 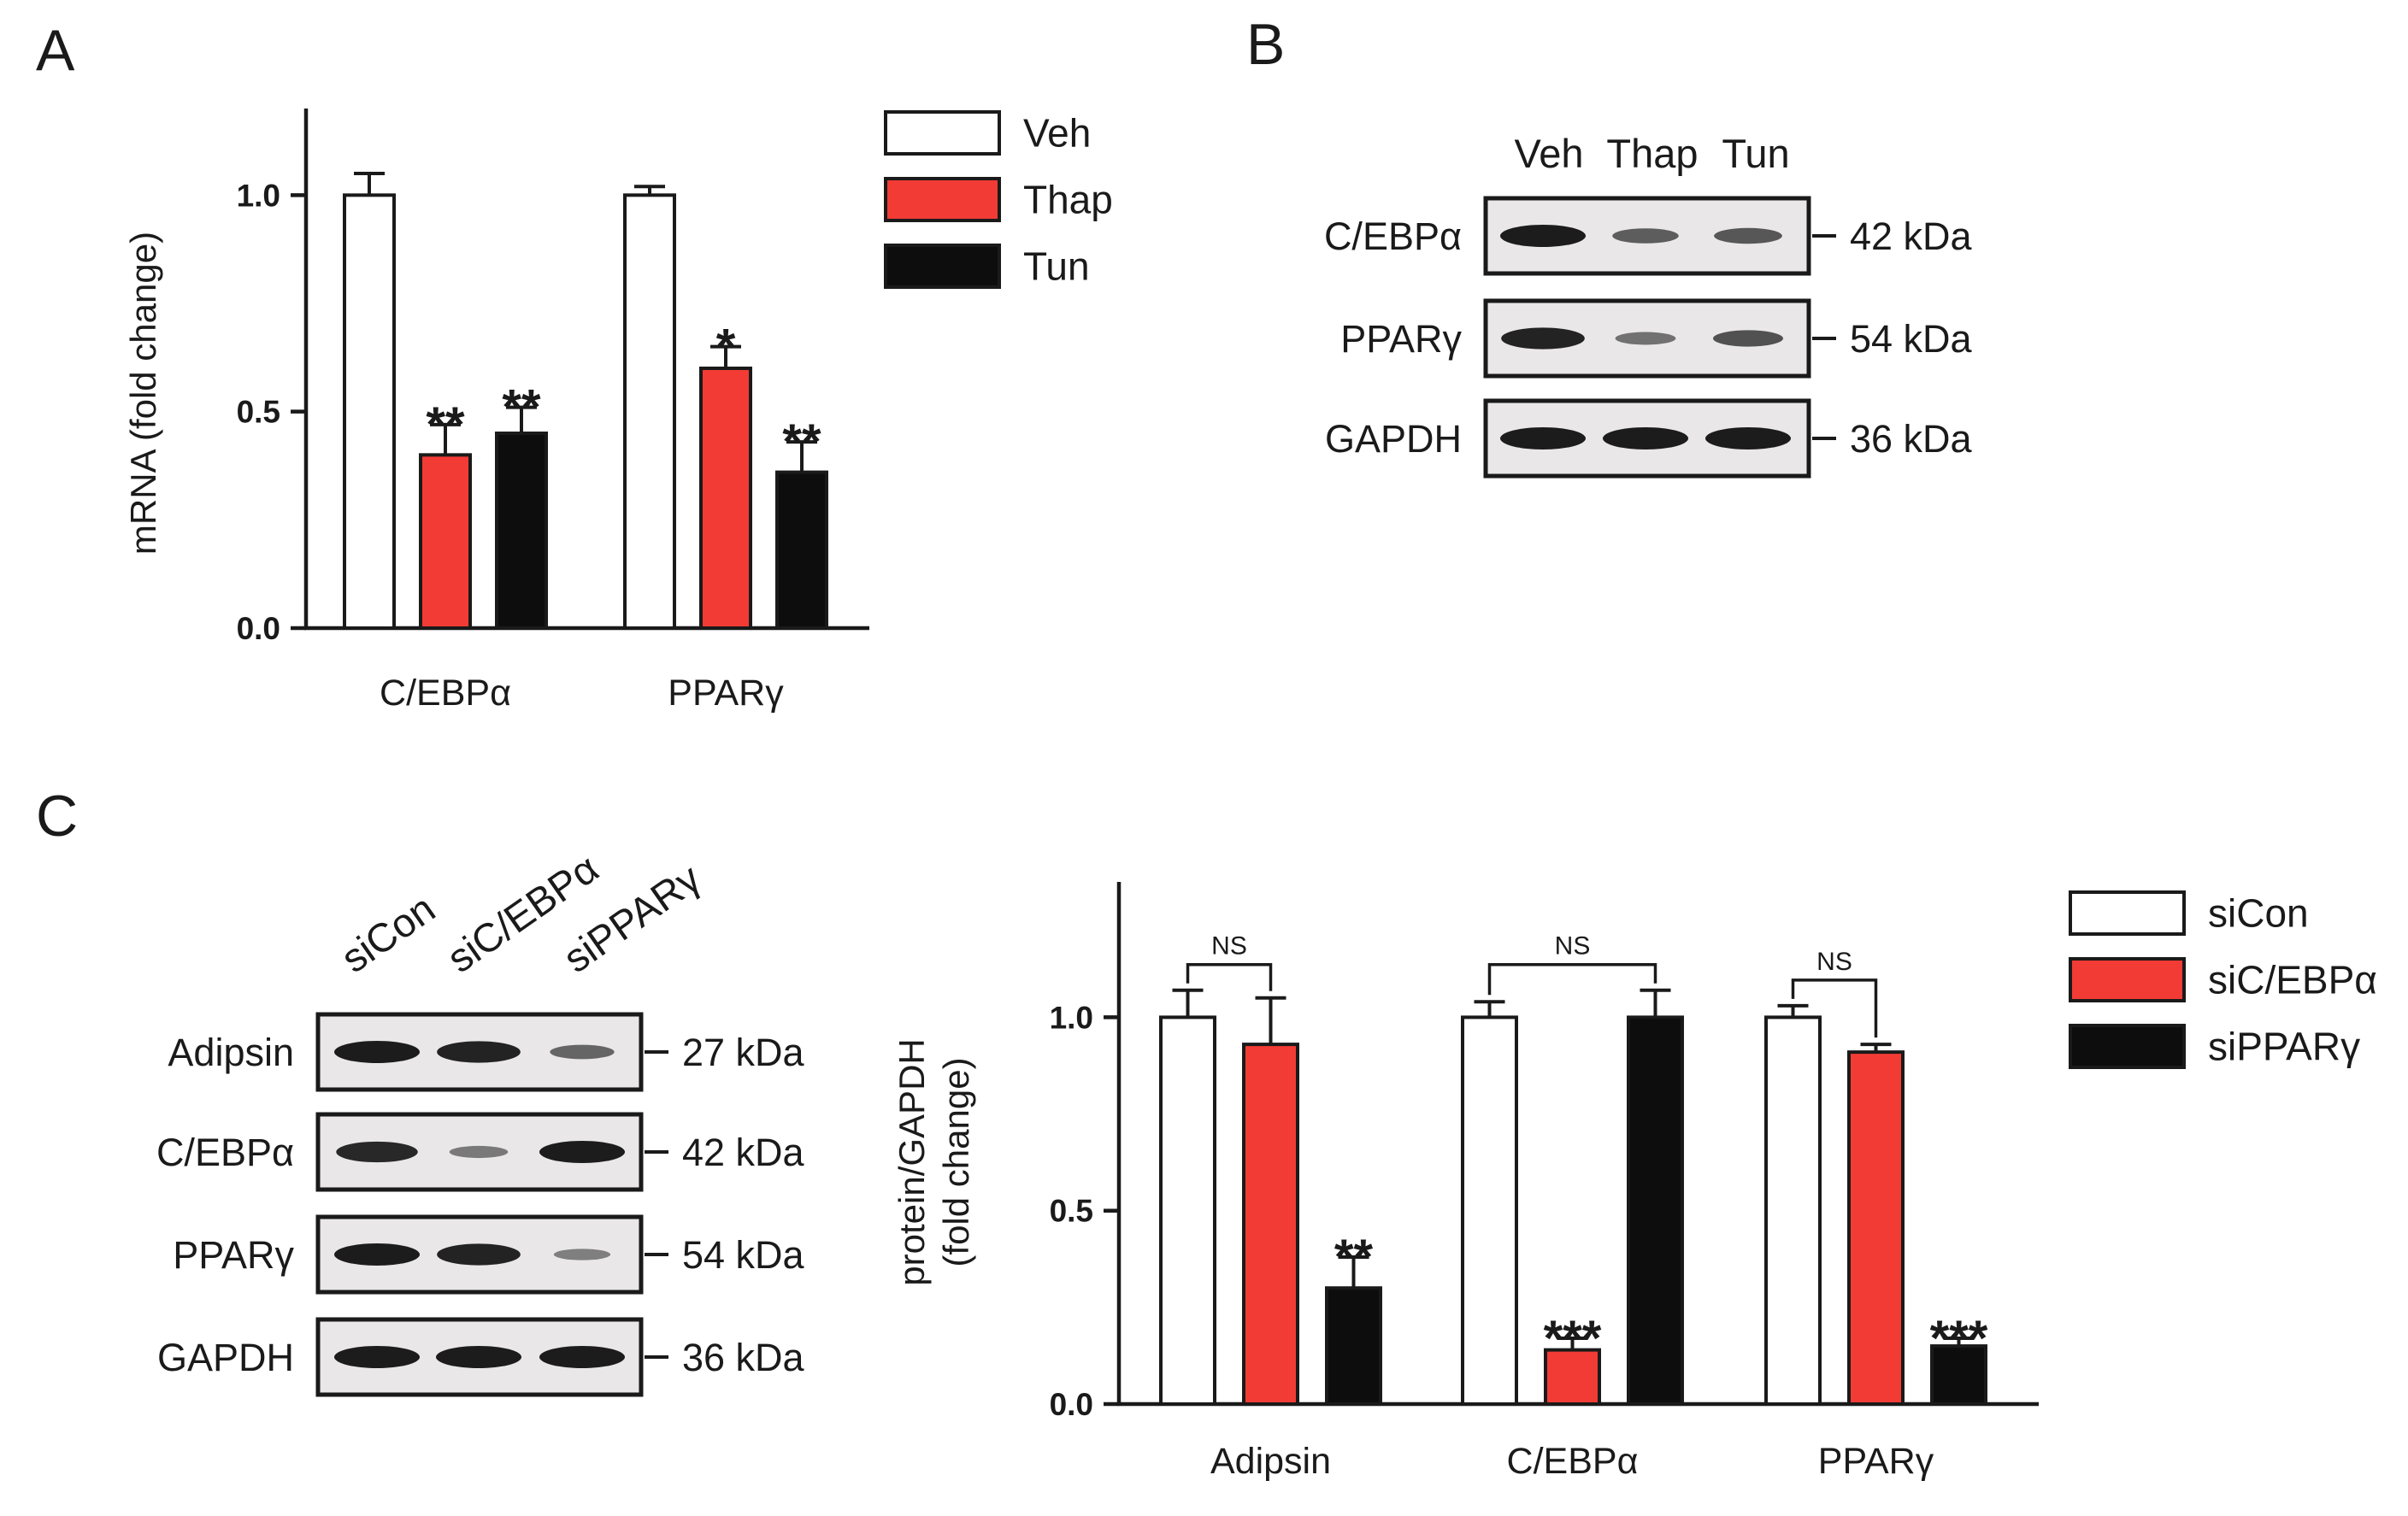 What do you see at coordinates (943, 266) in the screenshot?
I see `panel-a-legend-swatch-tun` at bounding box center [943, 266].